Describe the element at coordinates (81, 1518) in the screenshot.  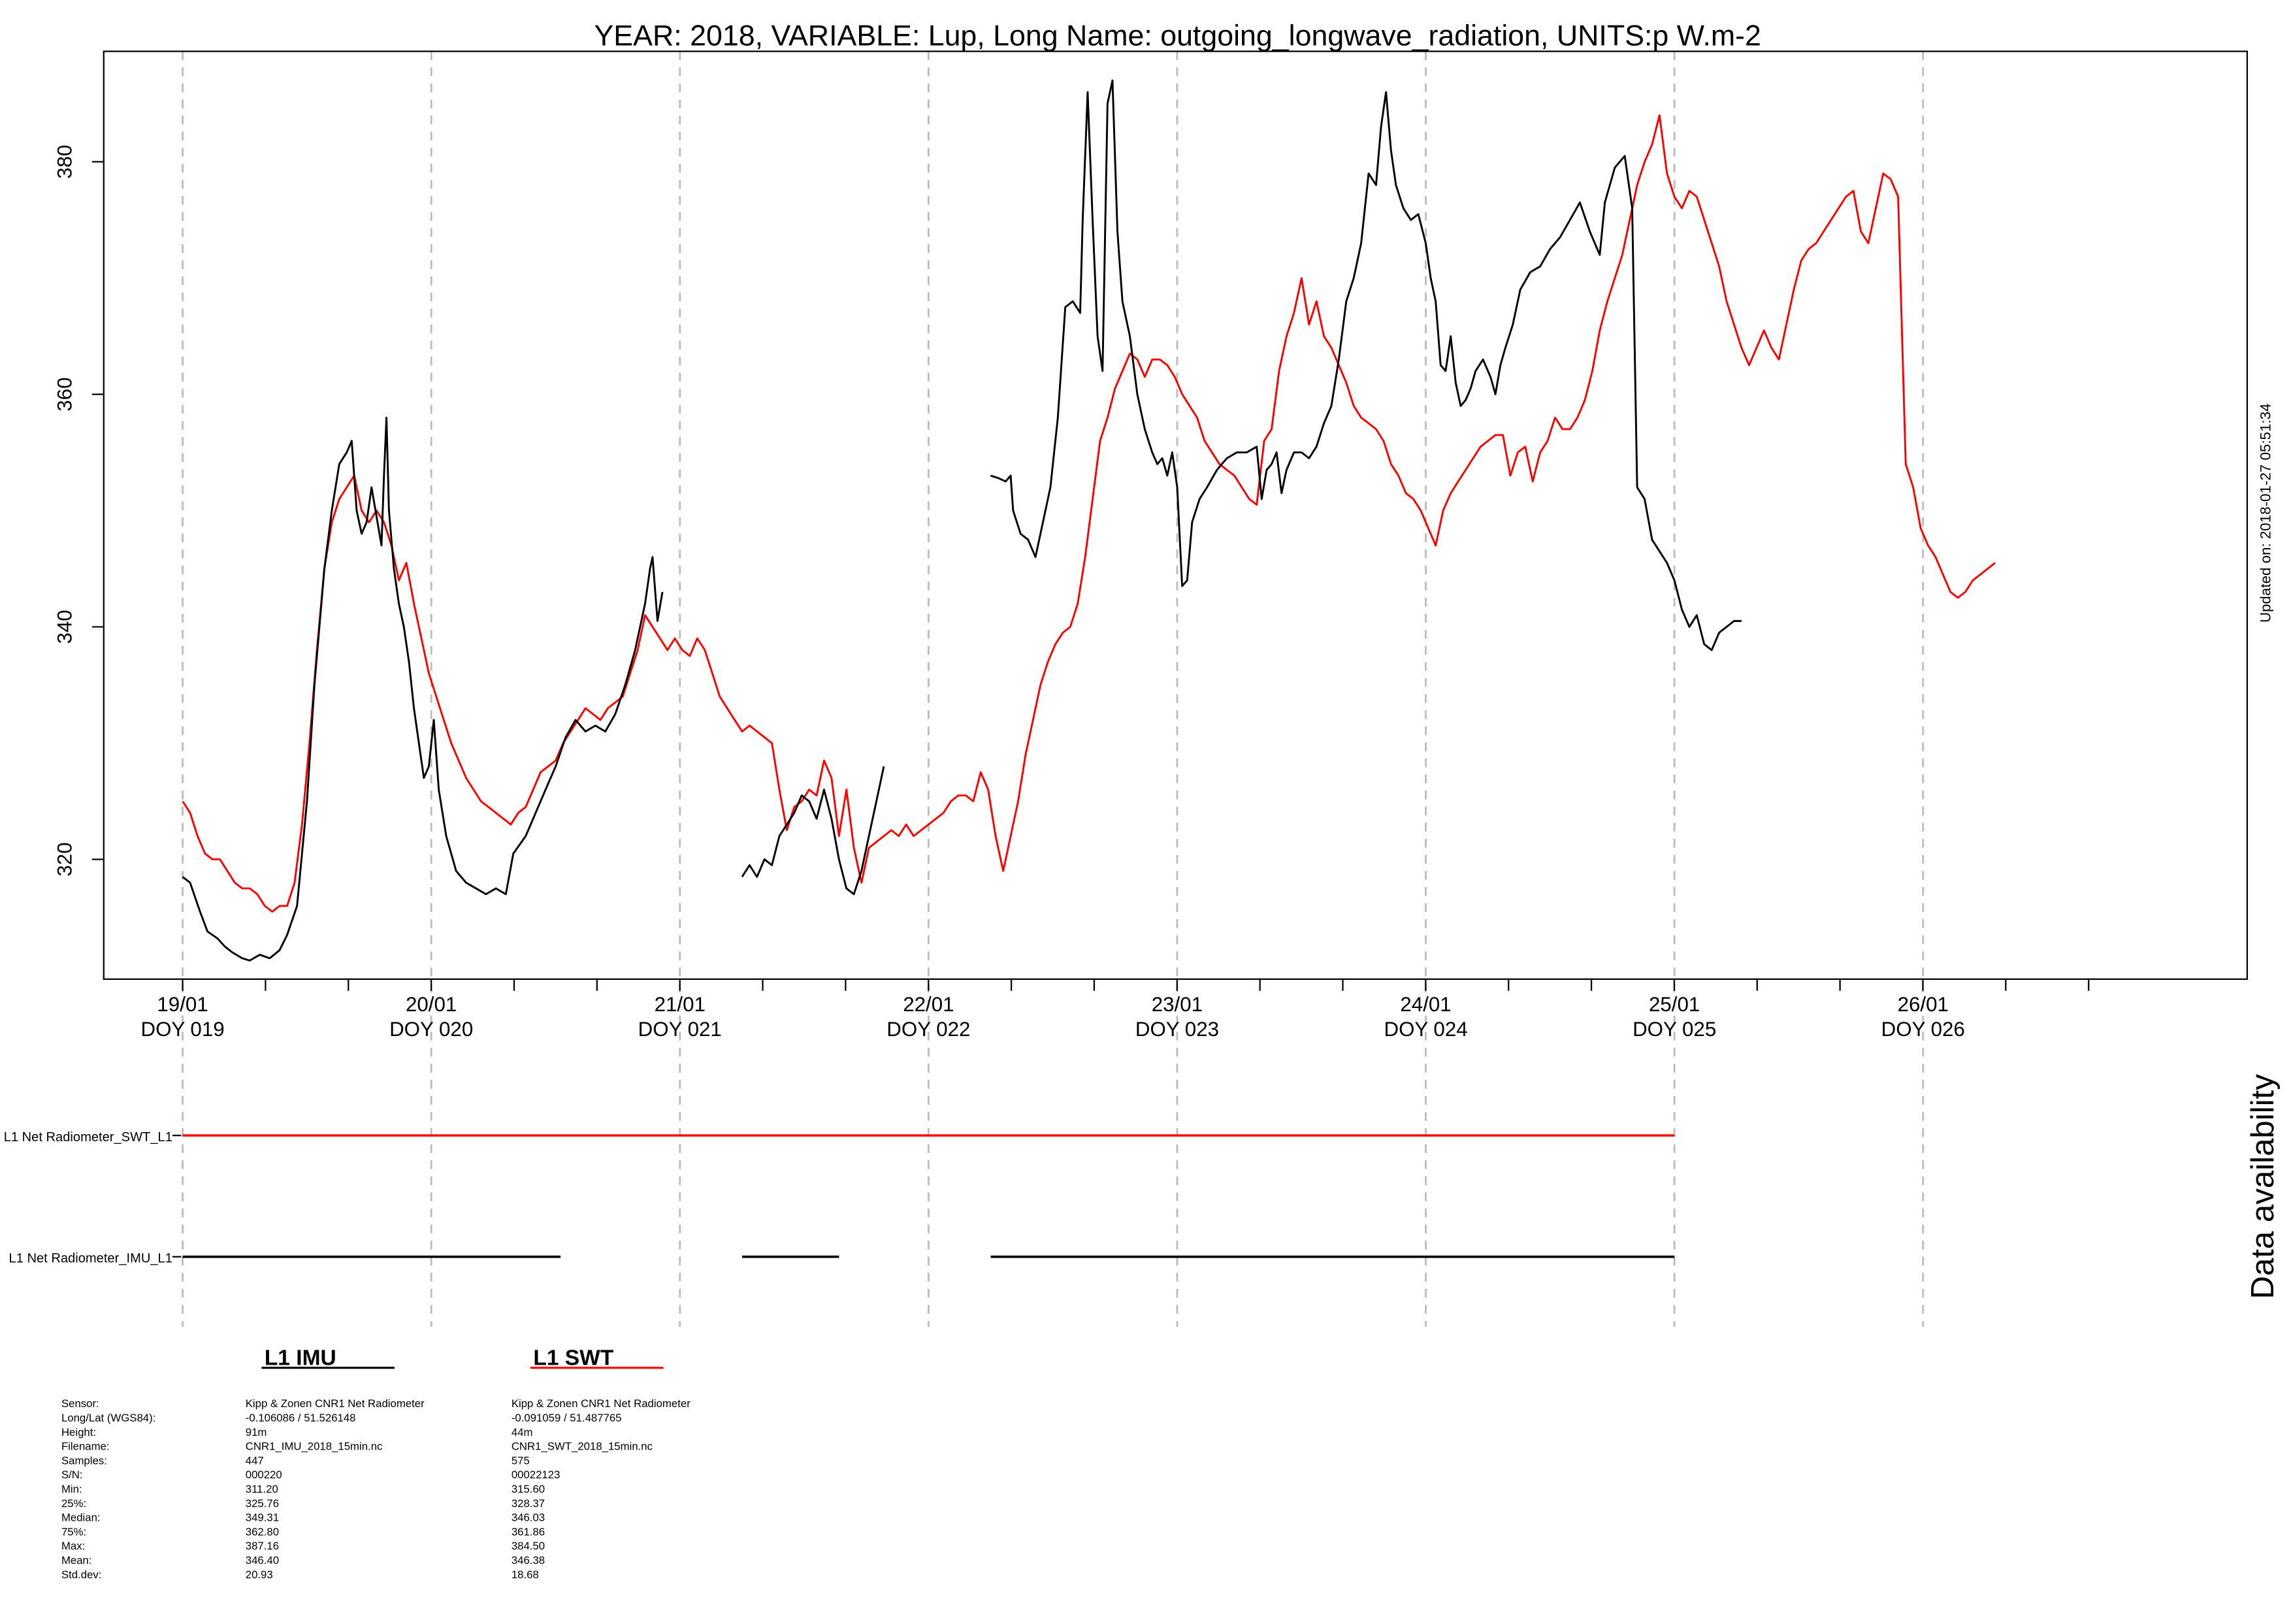
I see `info-row-label: Median:` at that location.